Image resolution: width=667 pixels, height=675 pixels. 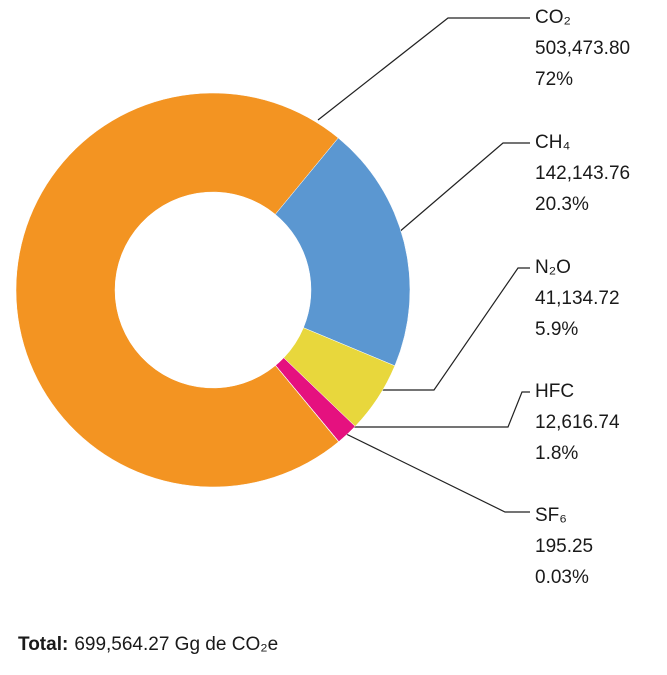 I want to click on slice-value: 195.25, so click(x=564, y=546).